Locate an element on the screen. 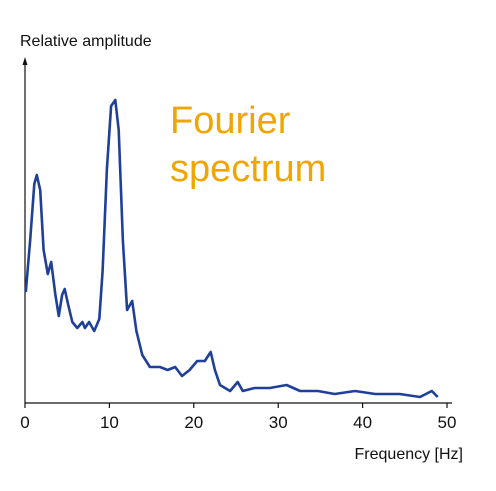  x-tick-label: 50 is located at coordinates (447, 422).